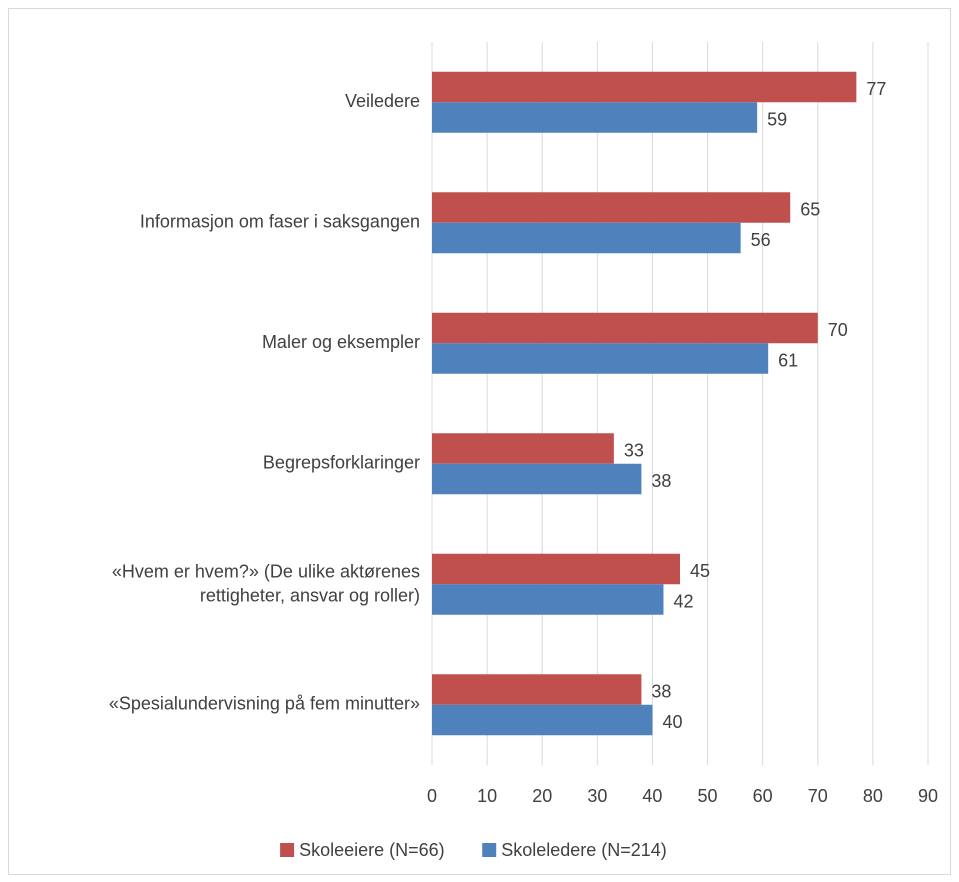  Describe the element at coordinates (597, 796) in the screenshot. I see `x-tick-label: 30` at that location.